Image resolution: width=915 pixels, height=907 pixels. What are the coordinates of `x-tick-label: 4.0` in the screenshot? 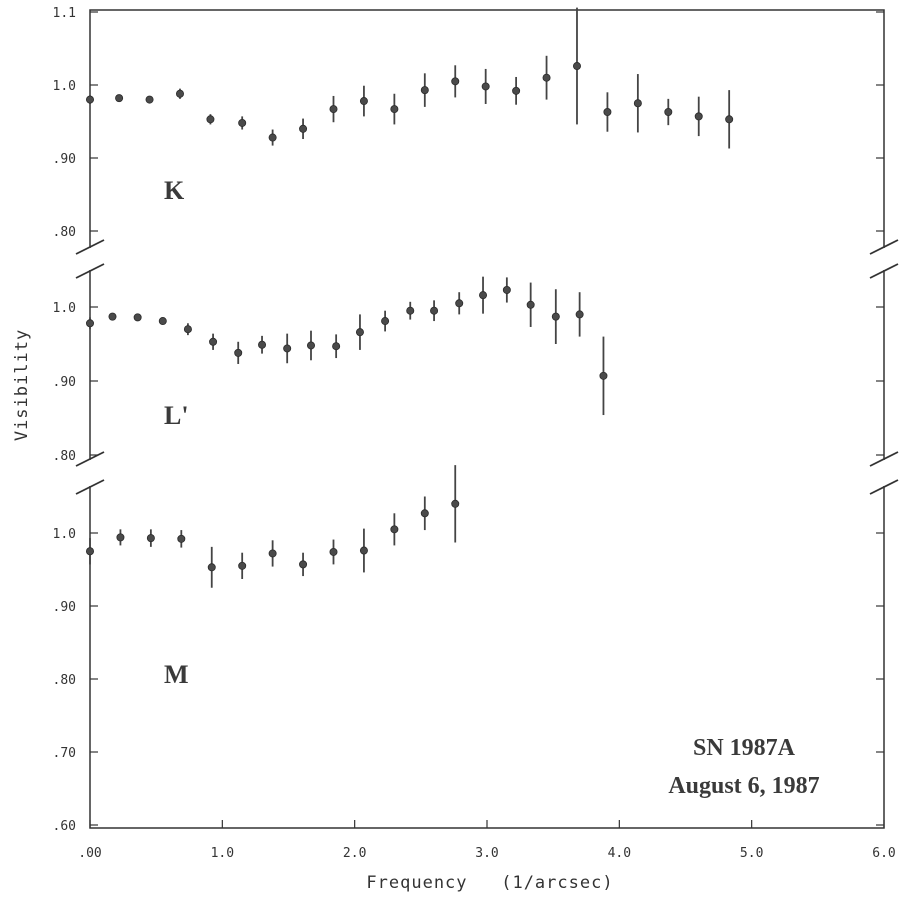 It's located at (619, 853).